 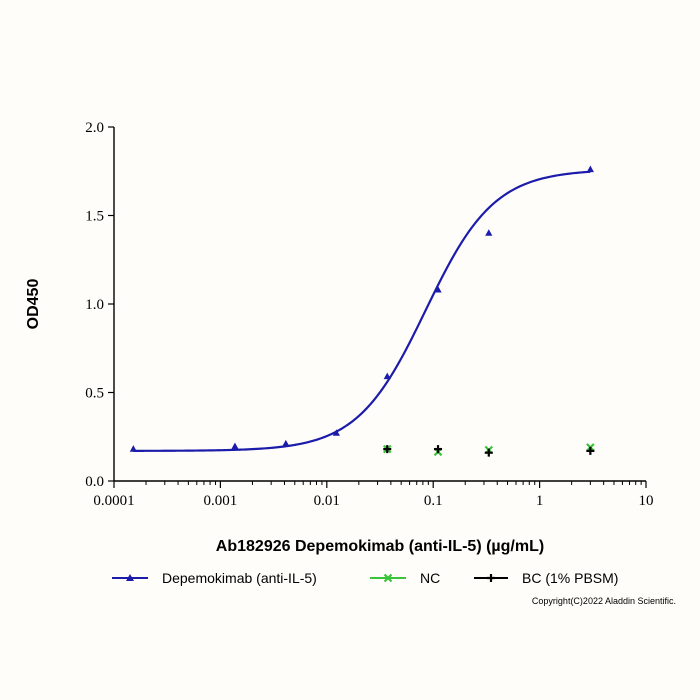 I want to click on y-tick-label: 2.0, so click(x=94, y=128).